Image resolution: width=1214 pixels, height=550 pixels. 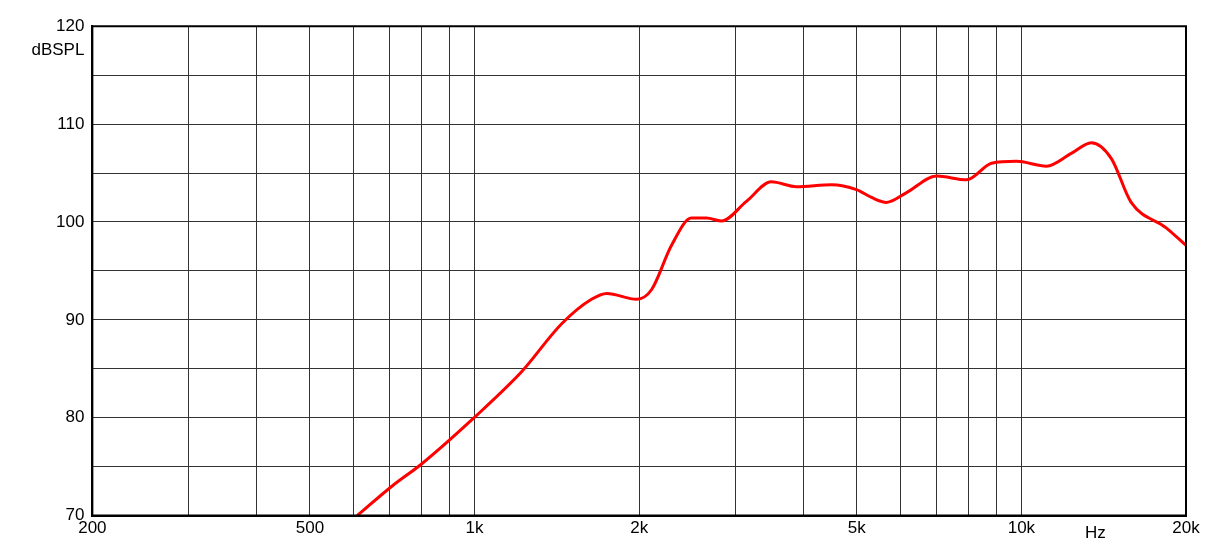 I want to click on y-tick-label: 120, so click(x=70, y=25).